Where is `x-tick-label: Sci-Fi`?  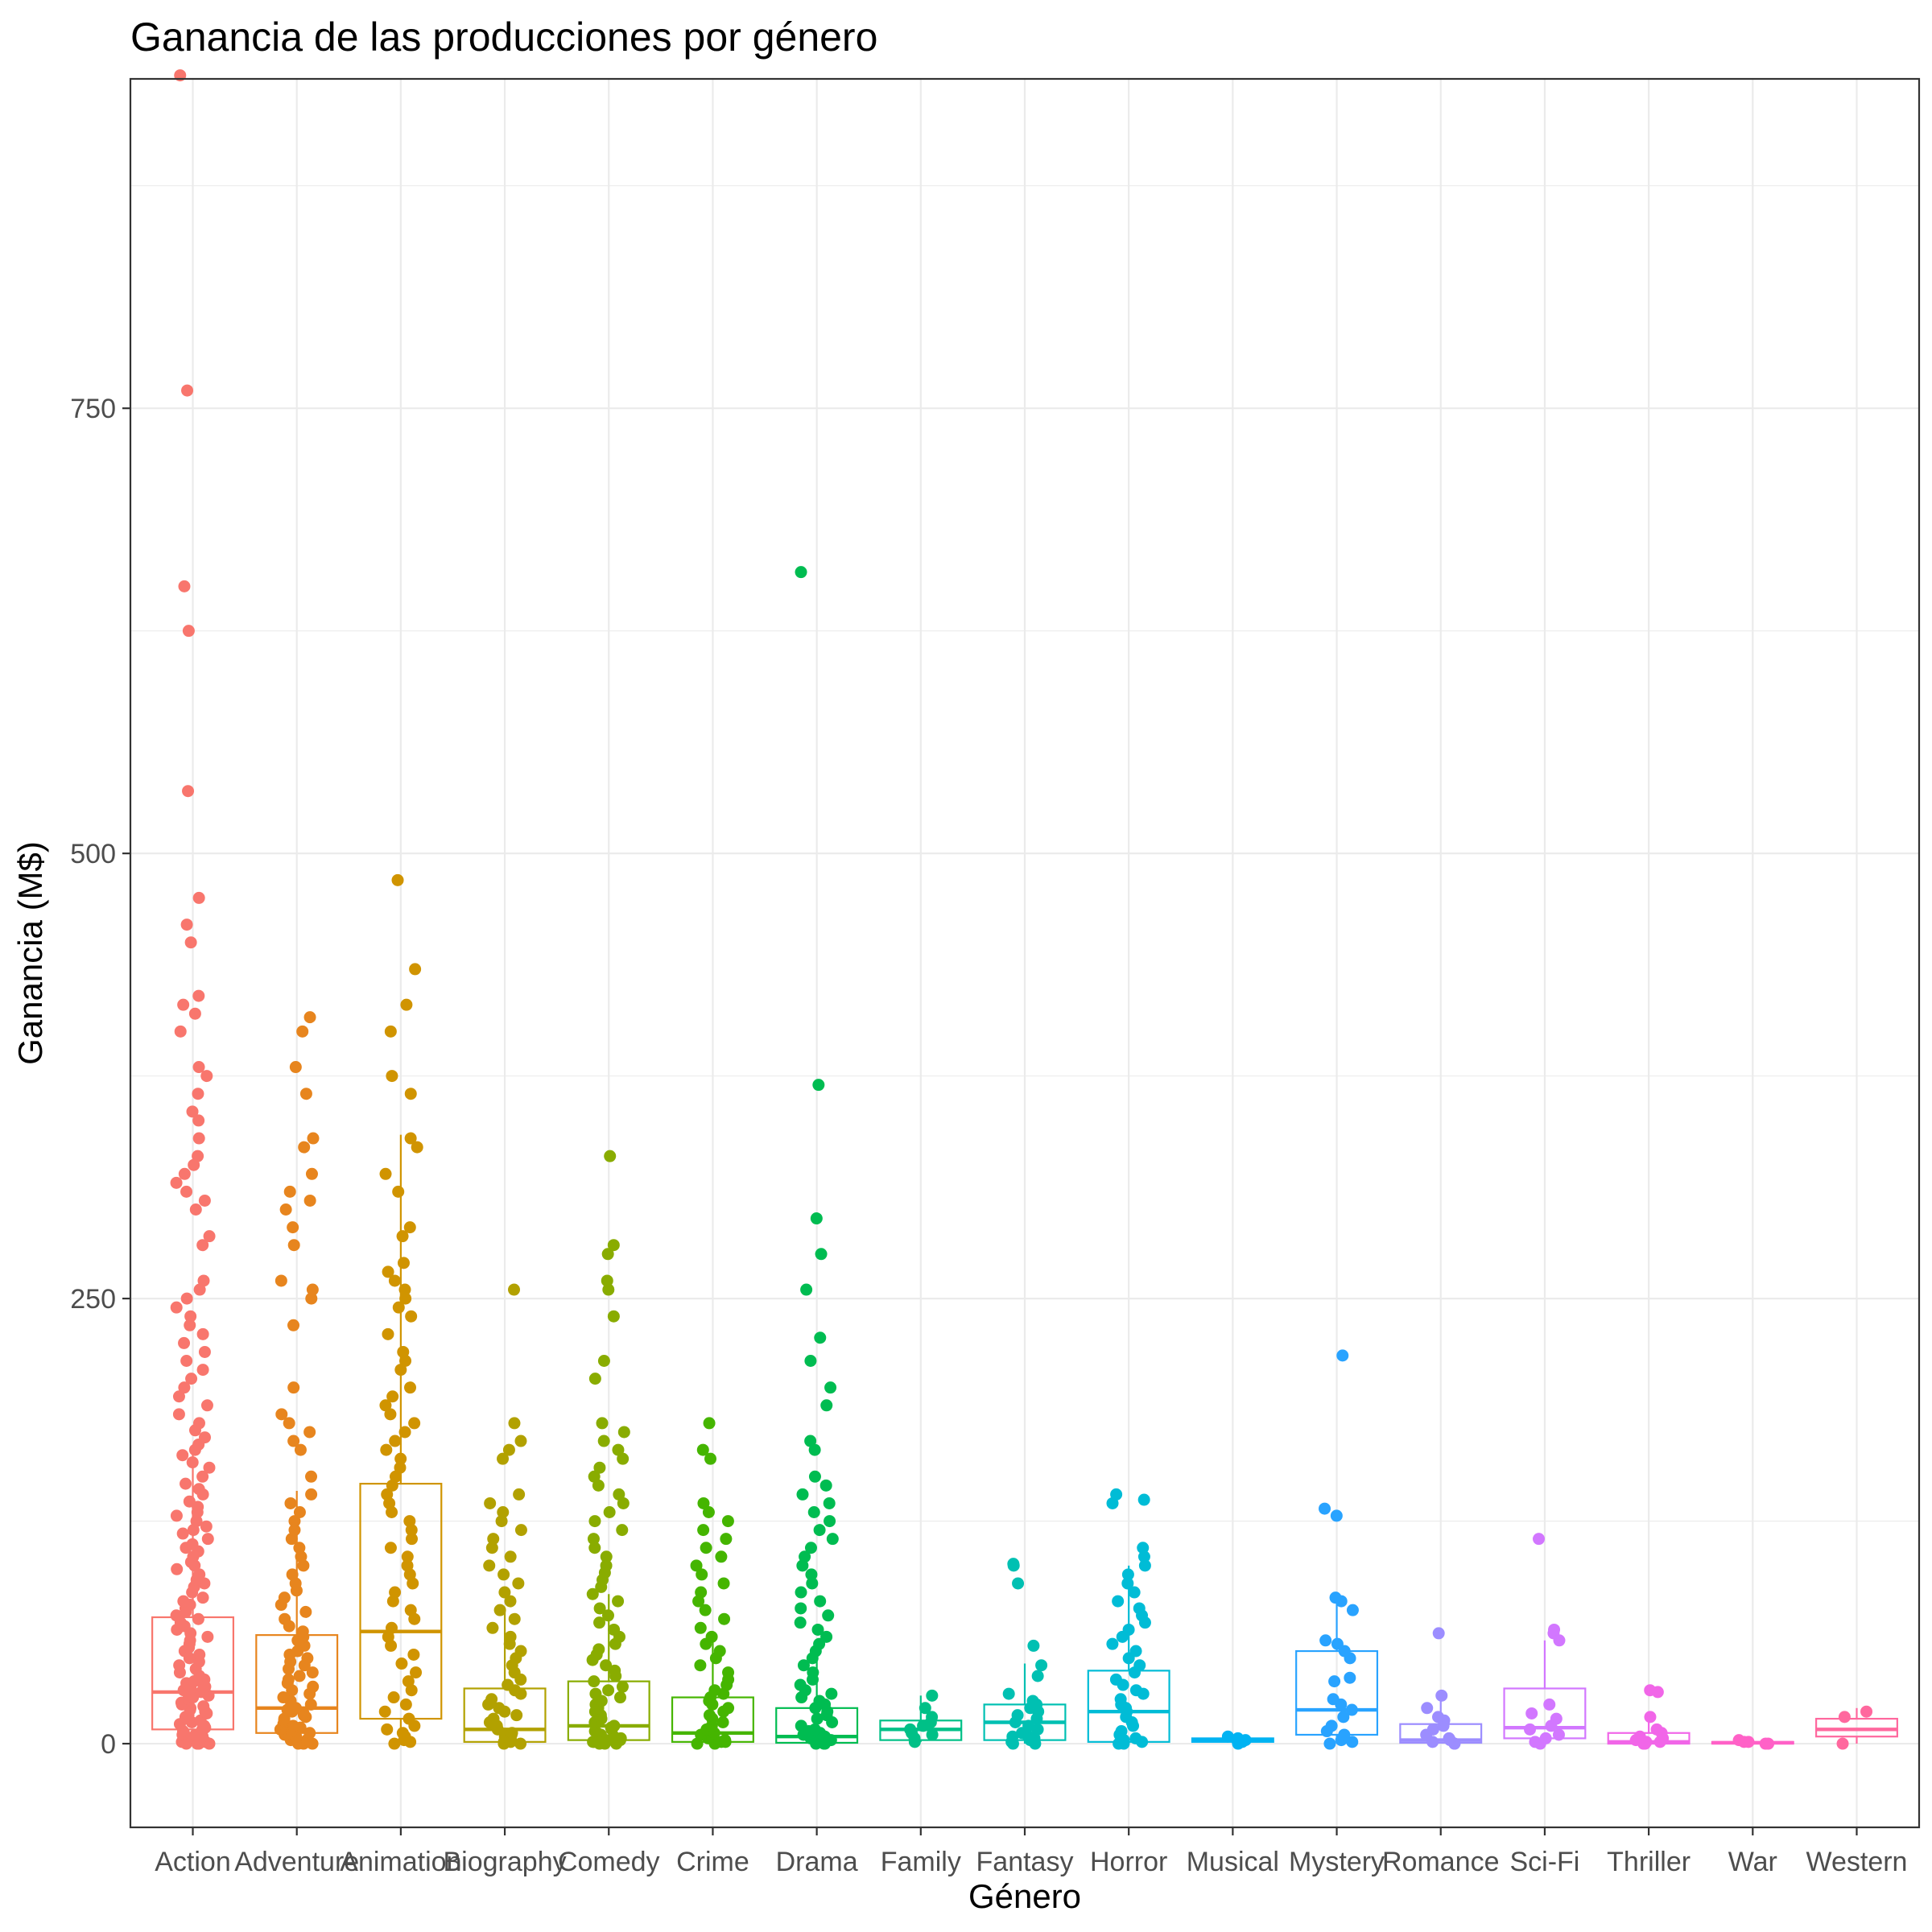
x-tick-label: Sci-Fi is located at coordinates (1544, 1862).